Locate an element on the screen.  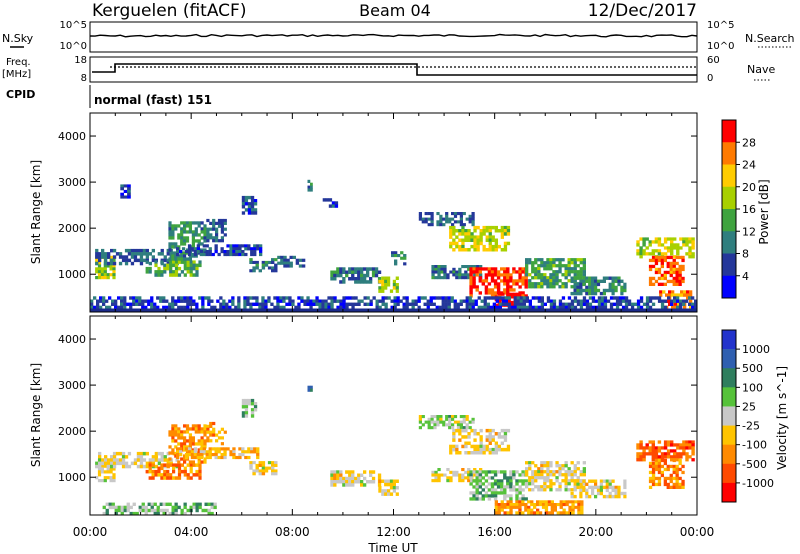
velocity-ytick-label: 1000 is located at coordinates (72, 477).